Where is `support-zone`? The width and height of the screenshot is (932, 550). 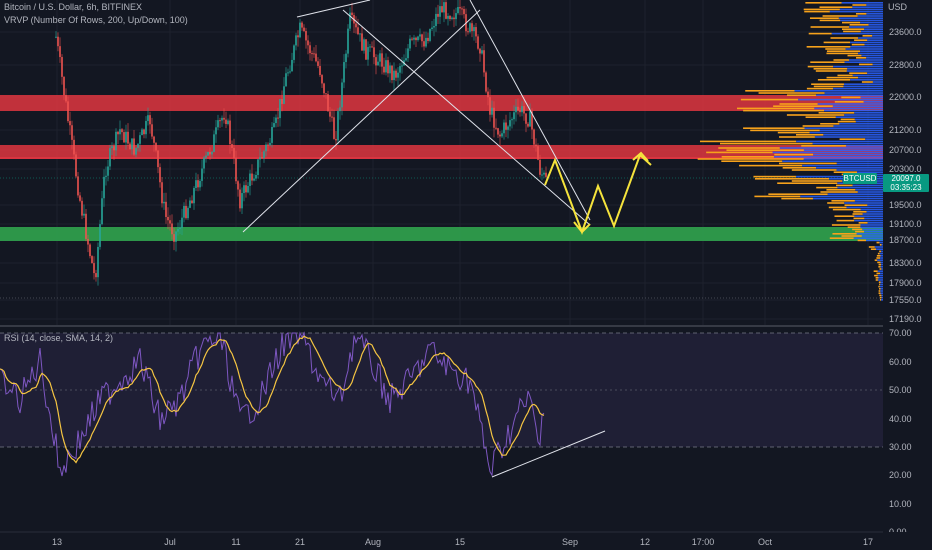
support-zone is located at coordinates (441, 234).